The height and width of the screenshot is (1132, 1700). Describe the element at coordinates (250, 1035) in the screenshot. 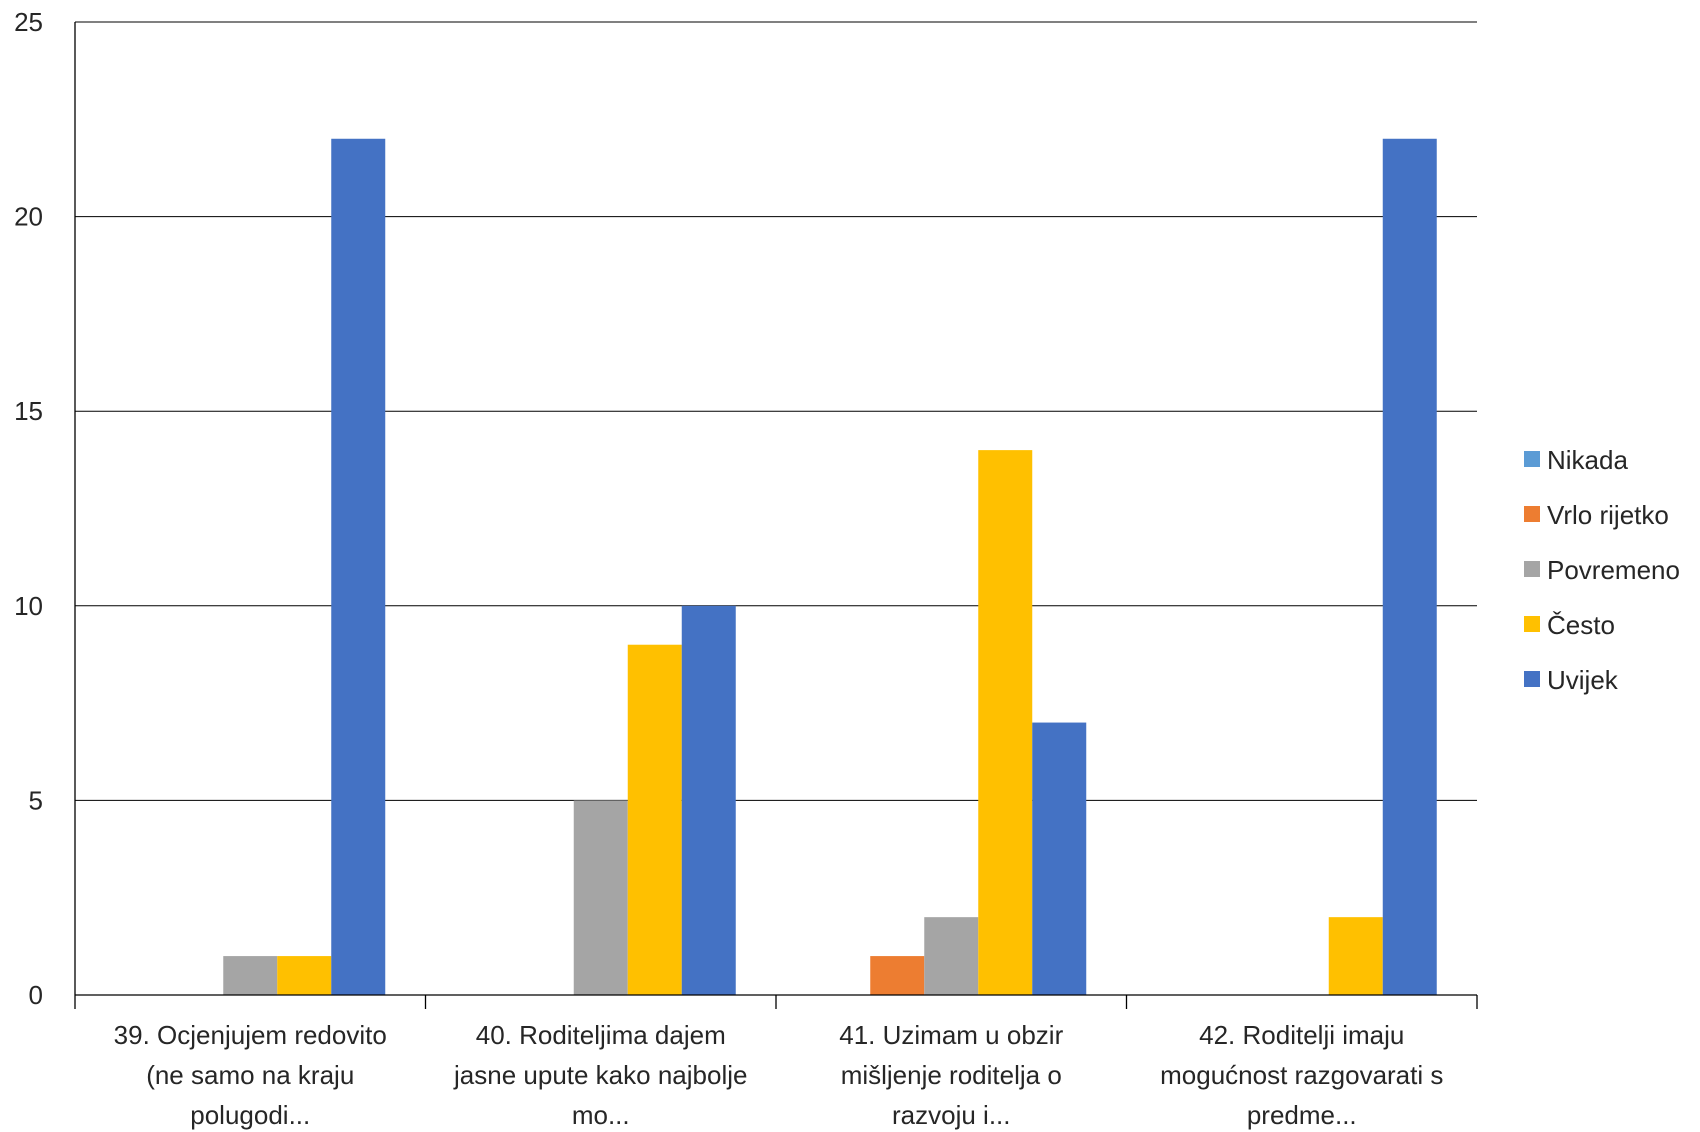

I see `category-label-line: 39. Ocjenjujem redovito` at that location.